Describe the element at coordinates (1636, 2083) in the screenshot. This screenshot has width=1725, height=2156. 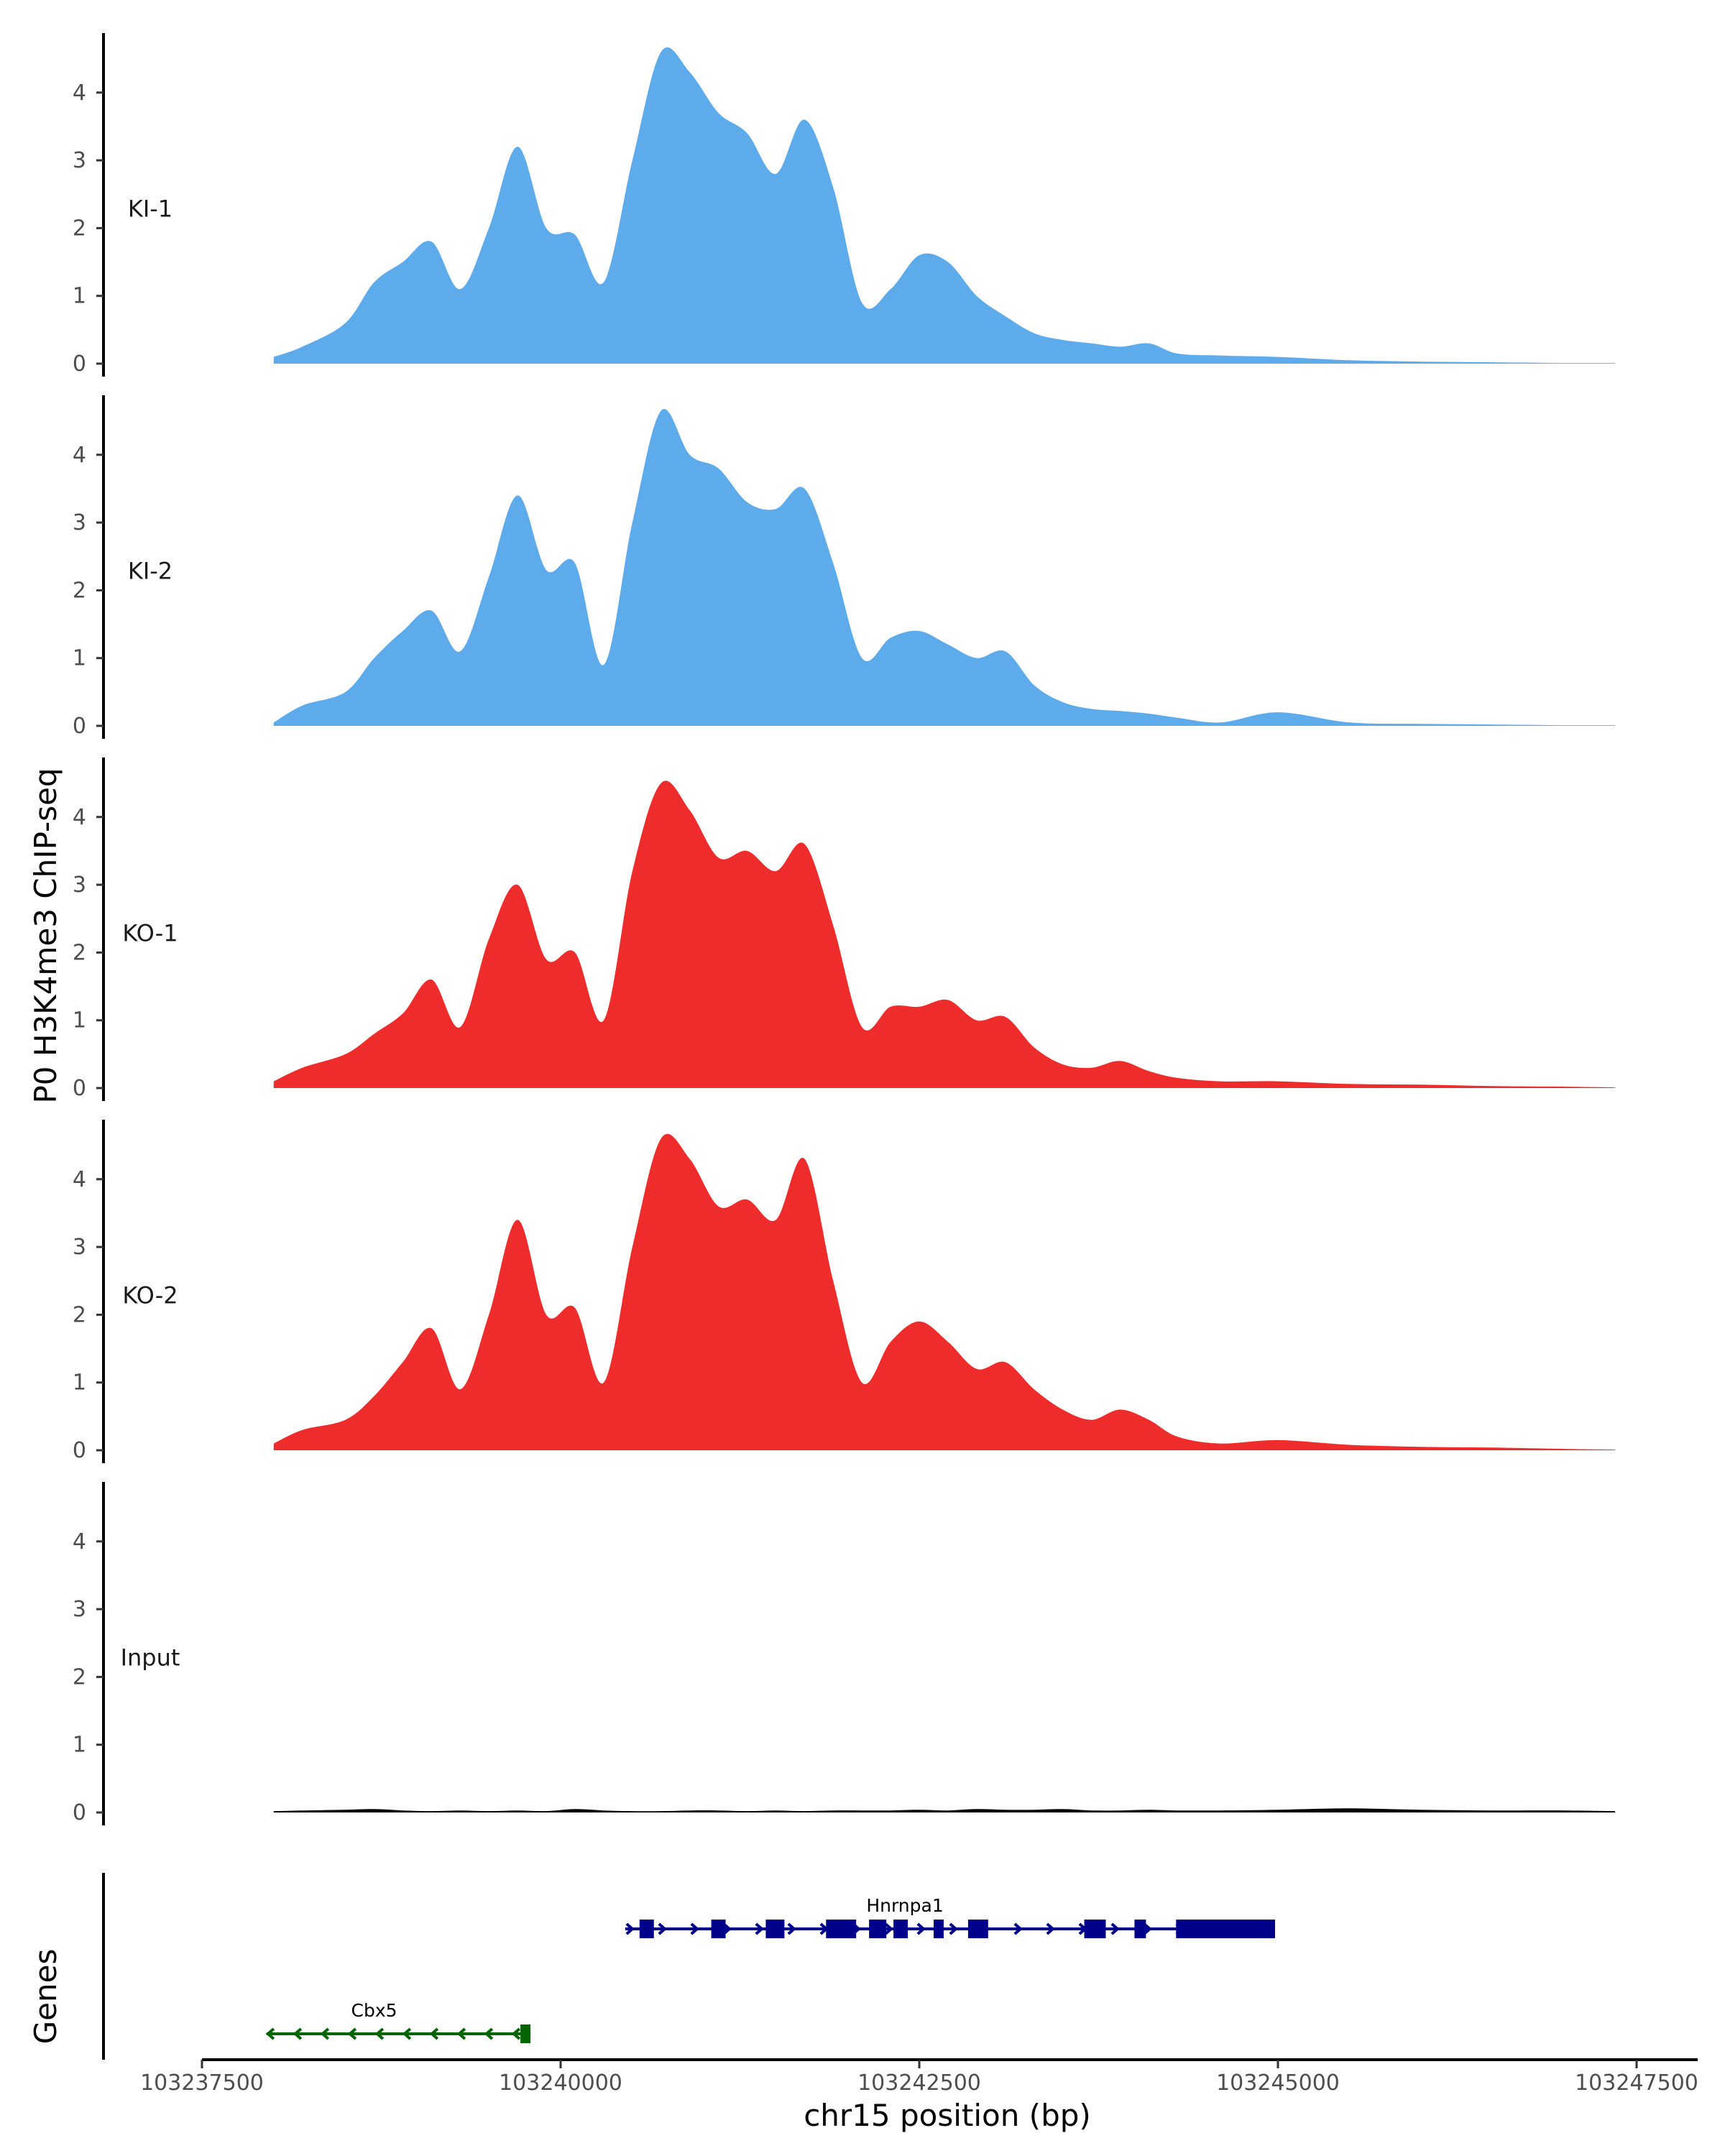
I see `x-tick-label: 103247500` at that location.